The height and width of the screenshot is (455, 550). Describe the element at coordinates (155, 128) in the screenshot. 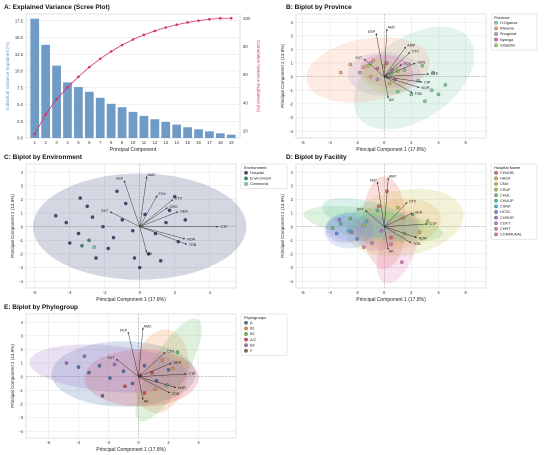

I see `scree-bar` at that location.